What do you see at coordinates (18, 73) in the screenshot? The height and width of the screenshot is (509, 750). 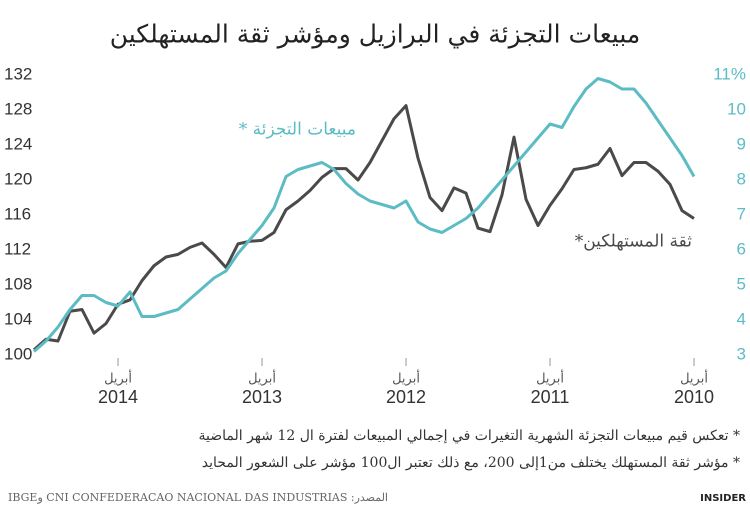 I see `y-tick-label: 132` at bounding box center [18, 73].